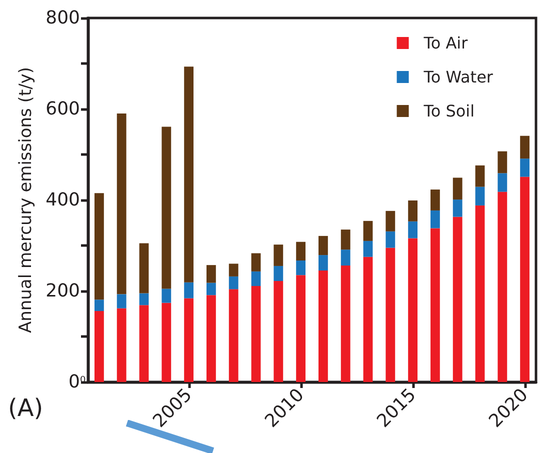 This screenshot has width=548, height=453. What do you see at coordinates (63, 18) in the screenshot?
I see `y-tick-label: 800` at bounding box center [63, 18].